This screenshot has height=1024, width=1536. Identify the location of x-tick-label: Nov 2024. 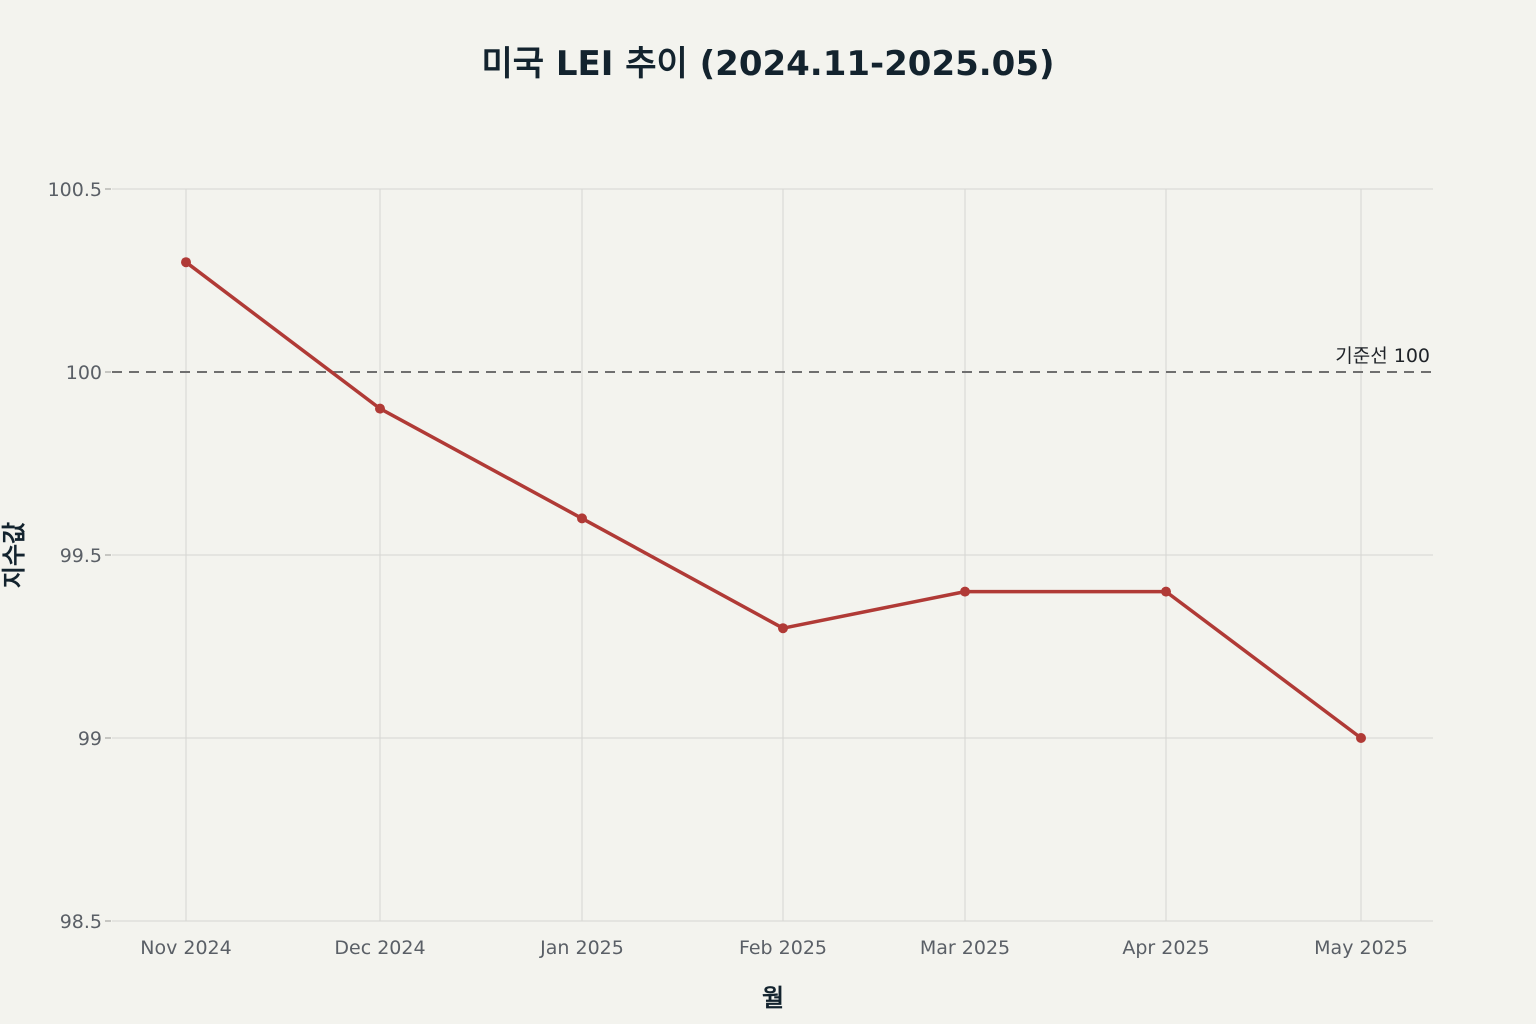
(185, 948).